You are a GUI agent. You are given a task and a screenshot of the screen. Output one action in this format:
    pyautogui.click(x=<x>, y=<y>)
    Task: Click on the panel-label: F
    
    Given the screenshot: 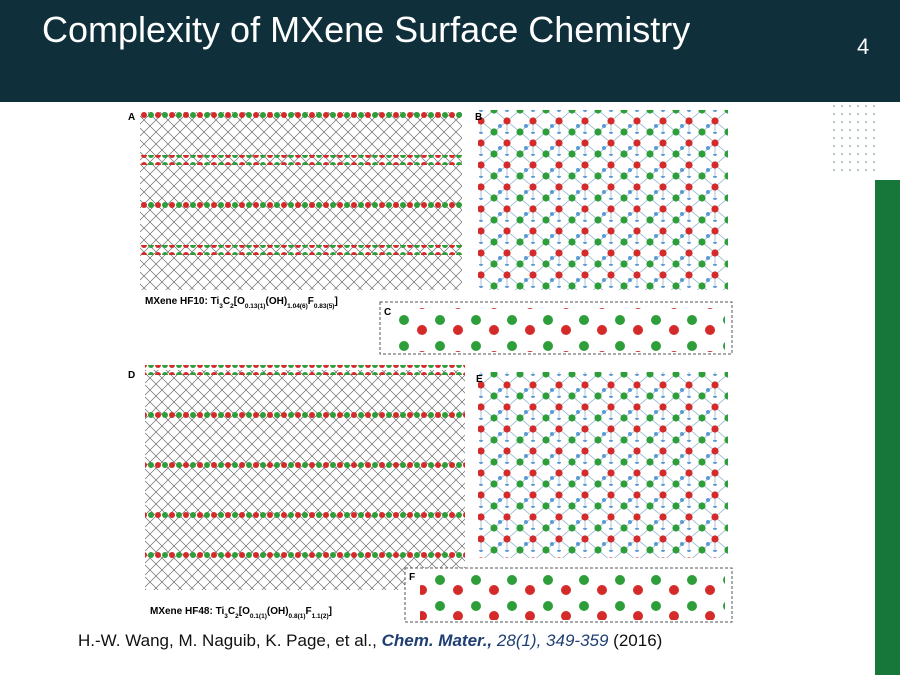 What is the action you would take?
    pyautogui.click(x=412, y=577)
    